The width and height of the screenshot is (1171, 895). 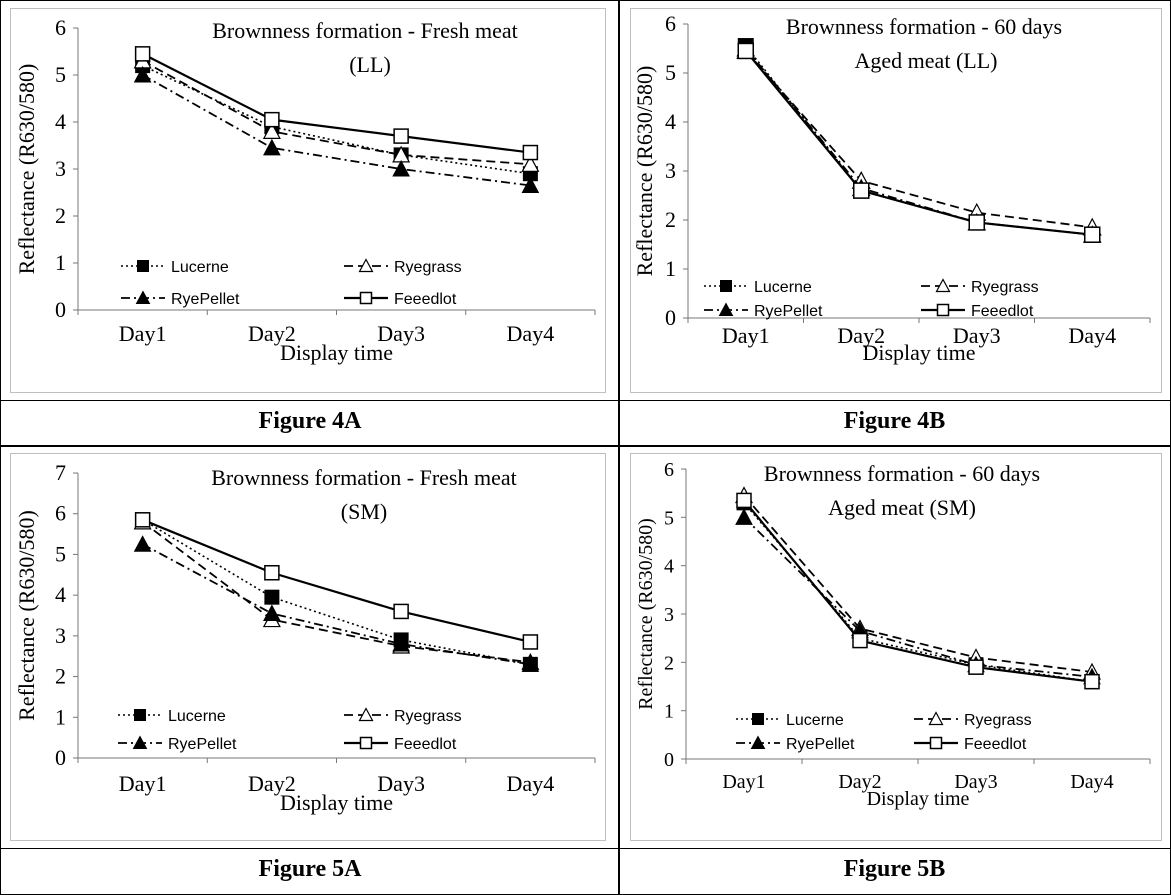 What do you see at coordinates (926, 60) in the screenshot?
I see `chart-subtitle: Aged meat (LL)` at bounding box center [926, 60].